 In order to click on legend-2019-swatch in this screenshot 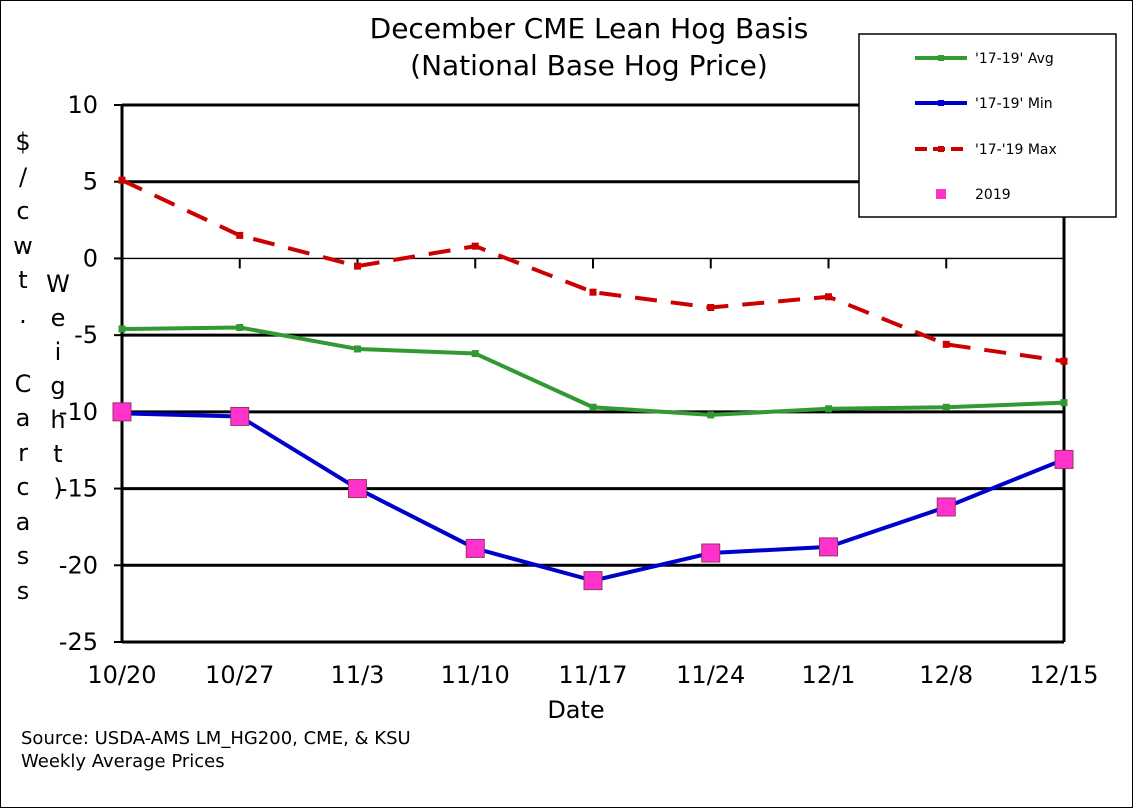, I will do `click(941, 194)`.